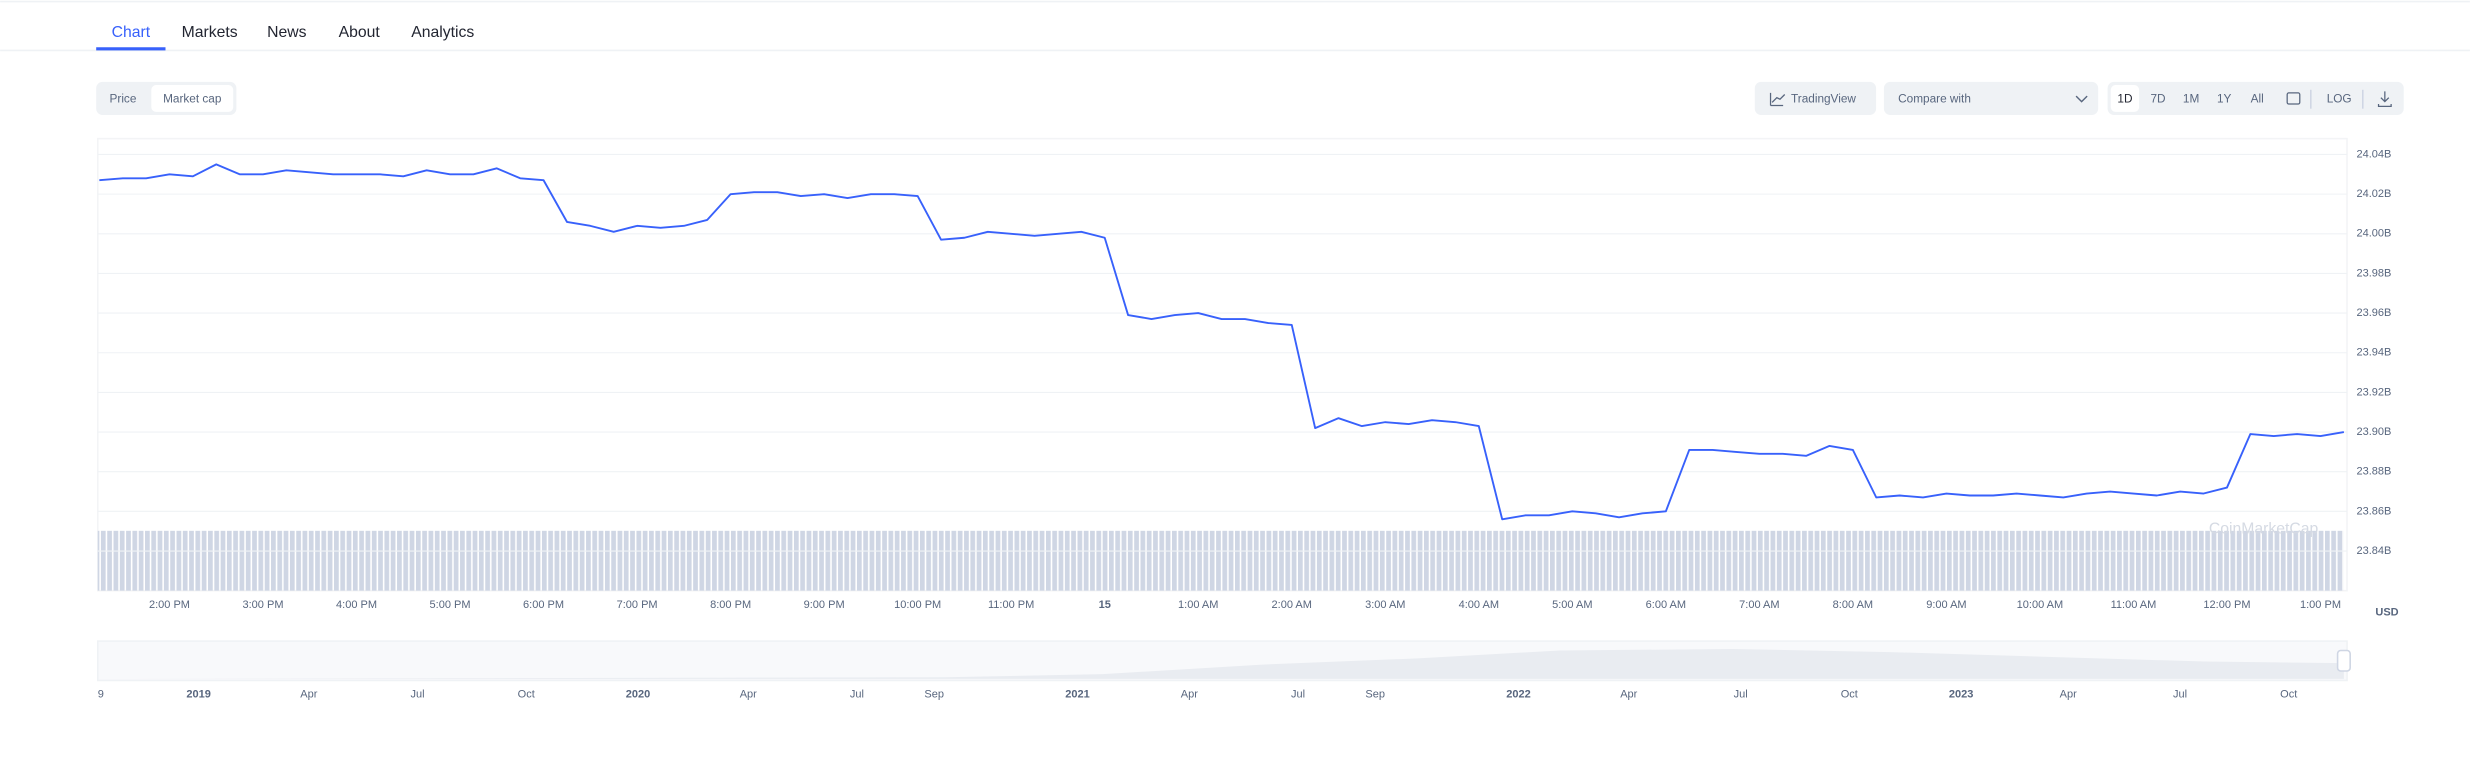 Image resolution: width=2470 pixels, height=757 pixels. I want to click on x-tick-label: 7:00 PM, so click(637, 605).